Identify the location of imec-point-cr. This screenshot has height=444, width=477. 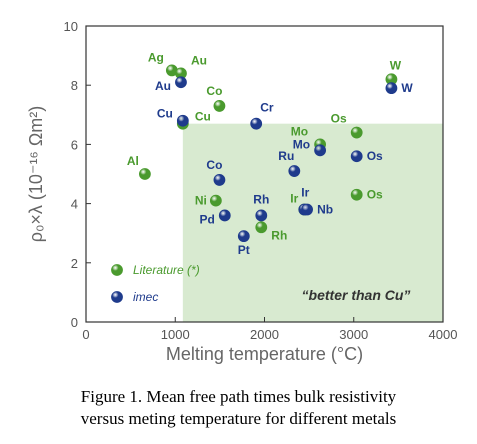
(256, 123).